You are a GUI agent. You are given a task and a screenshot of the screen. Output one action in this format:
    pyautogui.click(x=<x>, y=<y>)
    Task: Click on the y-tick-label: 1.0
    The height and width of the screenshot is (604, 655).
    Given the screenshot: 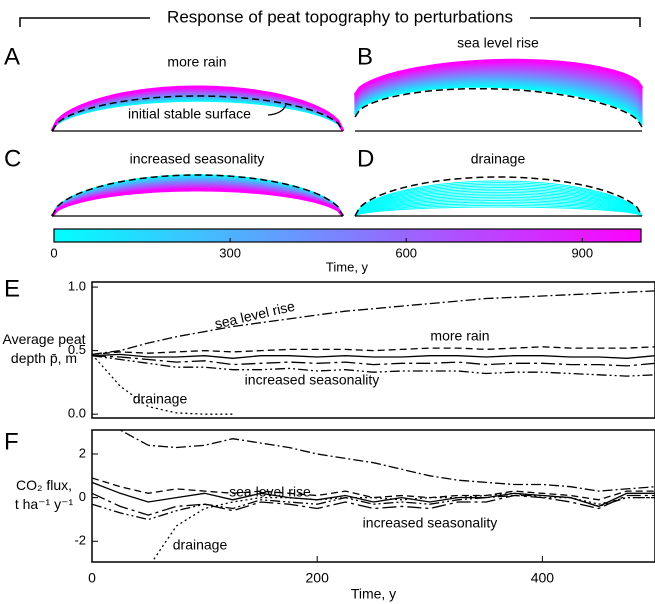 What is the action you would take?
    pyautogui.click(x=77, y=286)
    